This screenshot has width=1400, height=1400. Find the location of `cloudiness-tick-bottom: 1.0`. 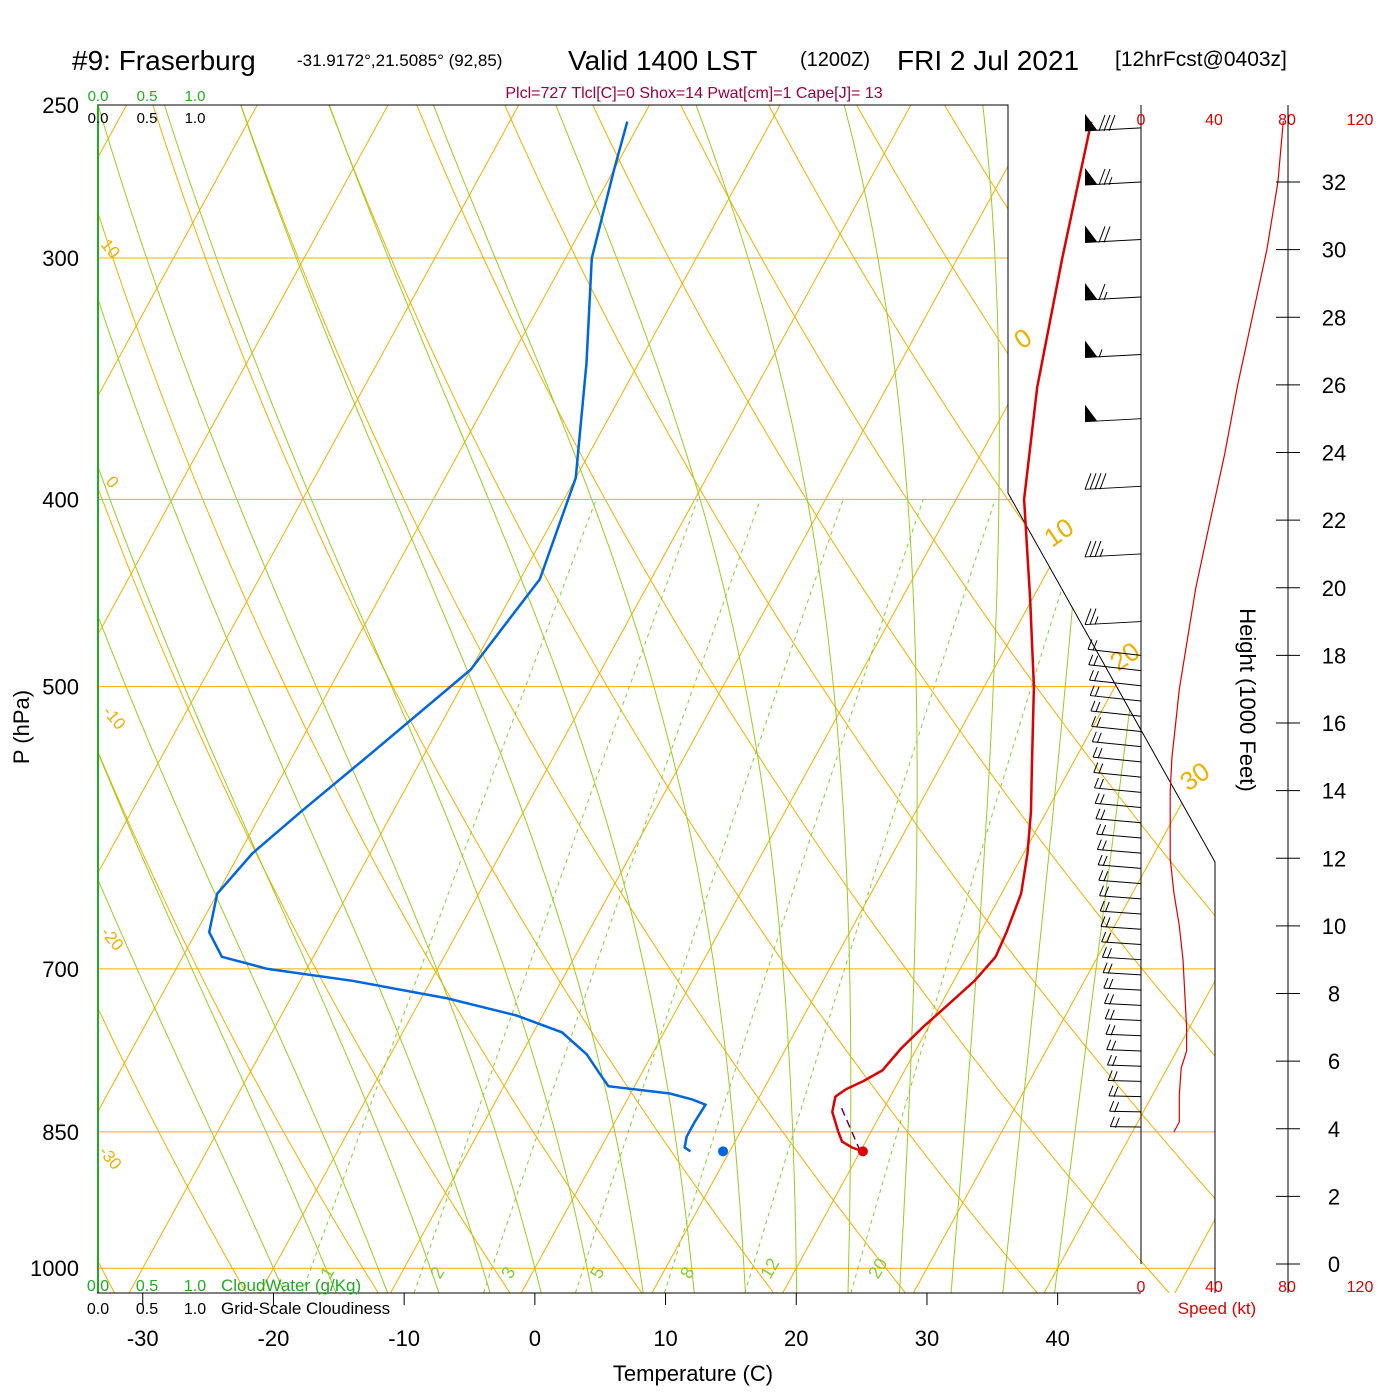

cloudiness-tick-bottom: 1.0 is located at coordinates (195, 1309).